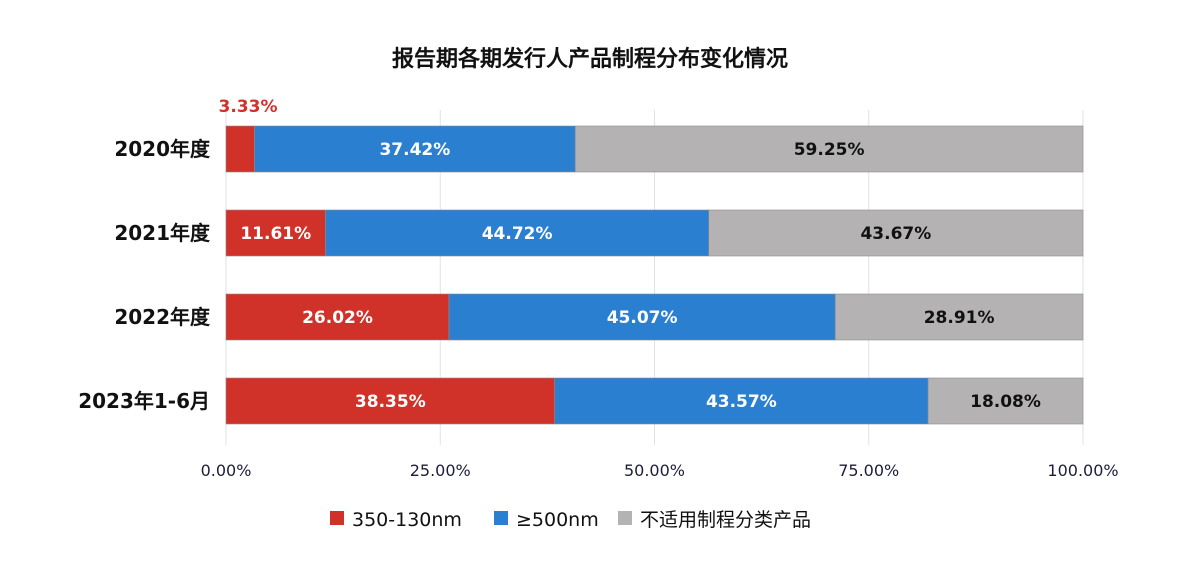  I want to click on chart-title: 报告期各期发行人产品制程分布变化情况, so click(590, 59).